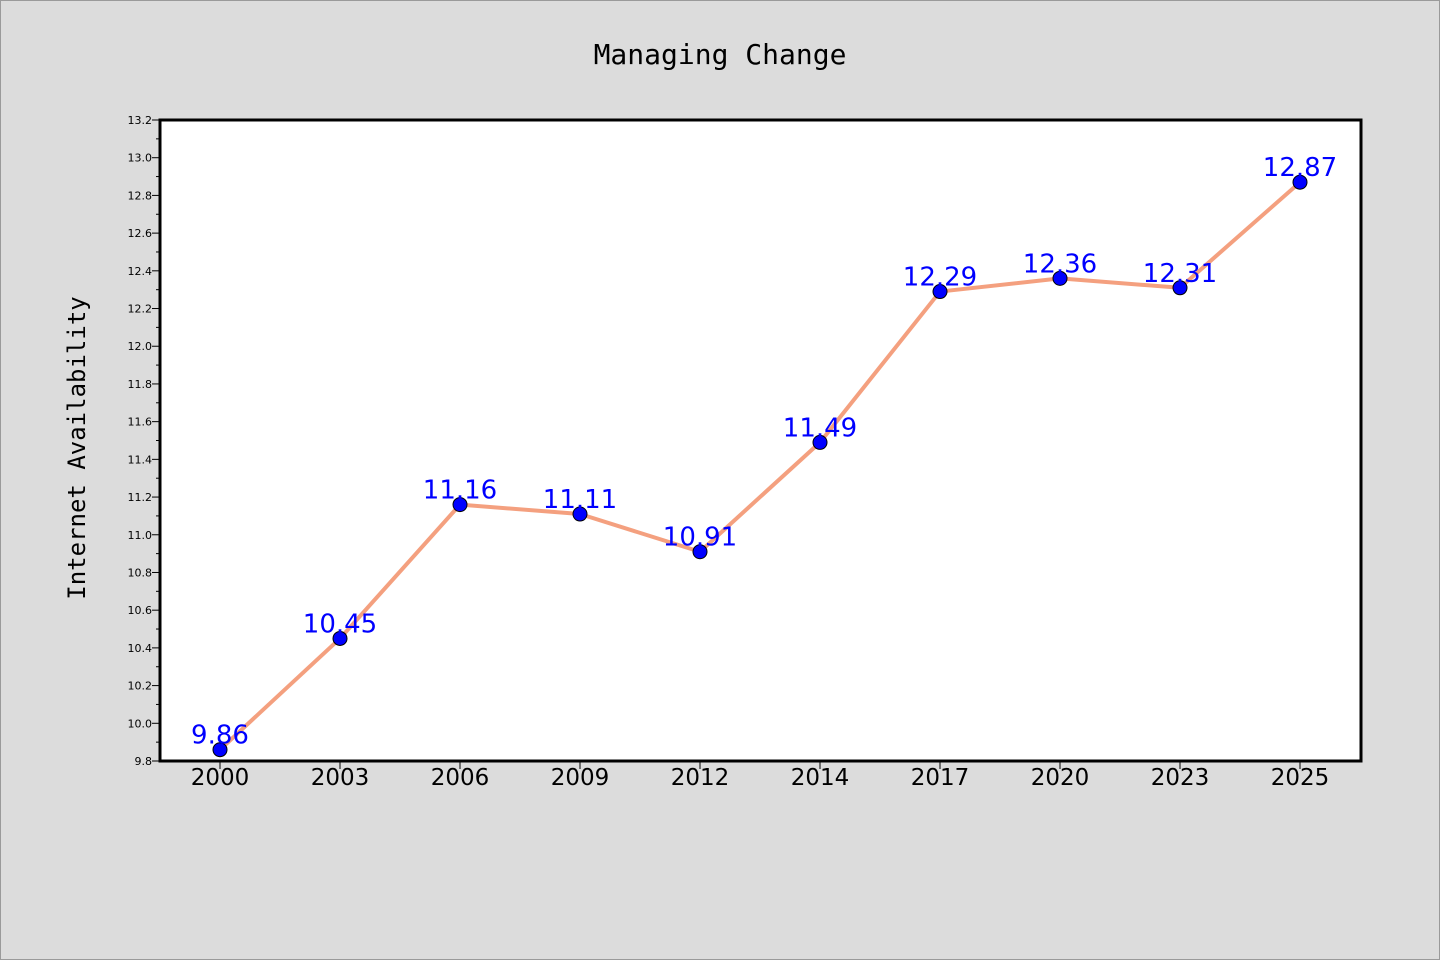 Image resolution: width=1440 pixels, height=960 pixels. I want to click on data-label: 10.45, so click(340, 624).